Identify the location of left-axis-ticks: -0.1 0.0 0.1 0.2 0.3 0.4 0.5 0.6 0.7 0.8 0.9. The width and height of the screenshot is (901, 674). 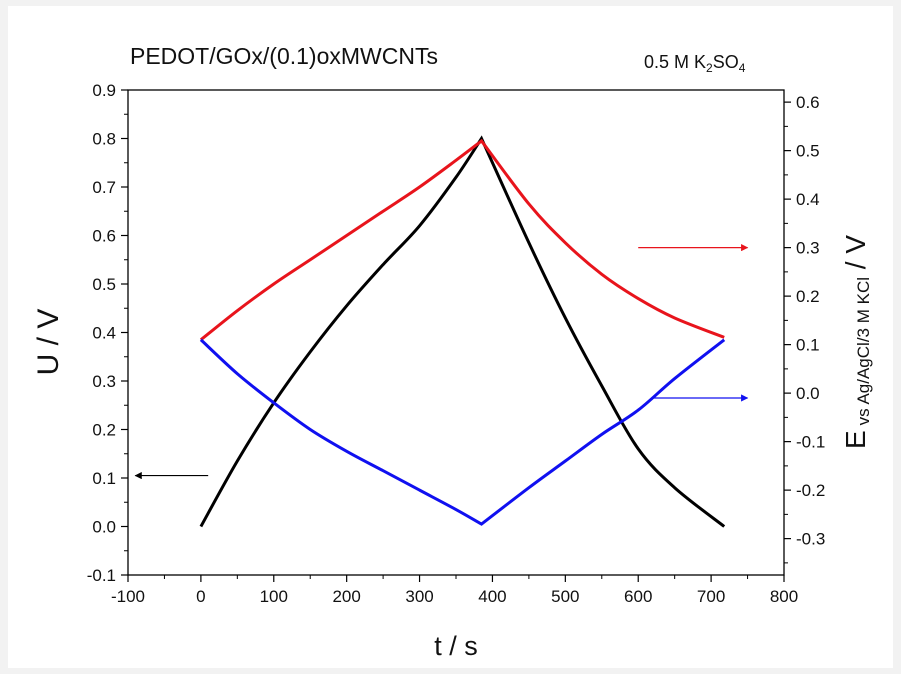
(107, 333).